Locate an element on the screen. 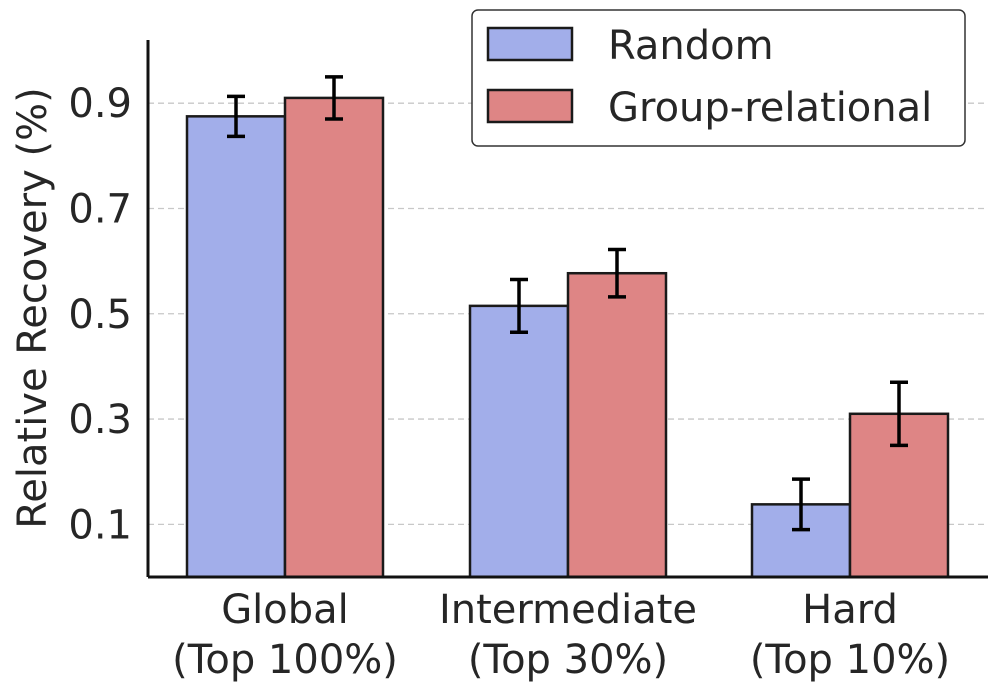 The image size is (997, 688). y-tick-label: 0.1 is located at coordinates (100, 525).